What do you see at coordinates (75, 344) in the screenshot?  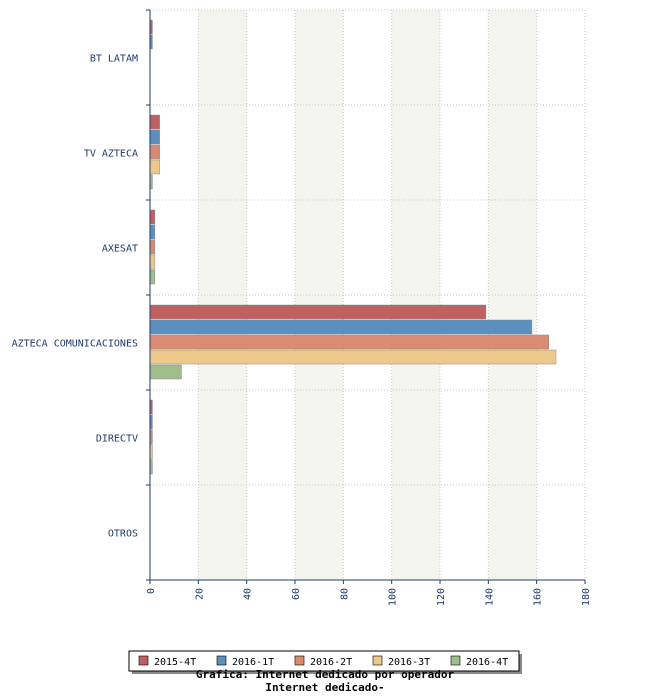 I see `category-label: AZTECA COMUNICACIONES` at bounding box center [75, 344].